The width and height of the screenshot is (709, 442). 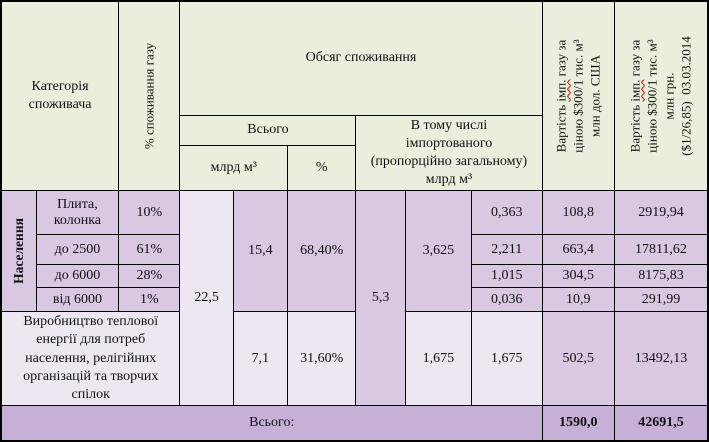 I want to click on bln-m3-subheader: млрд м³, so click(x=234, y=168).